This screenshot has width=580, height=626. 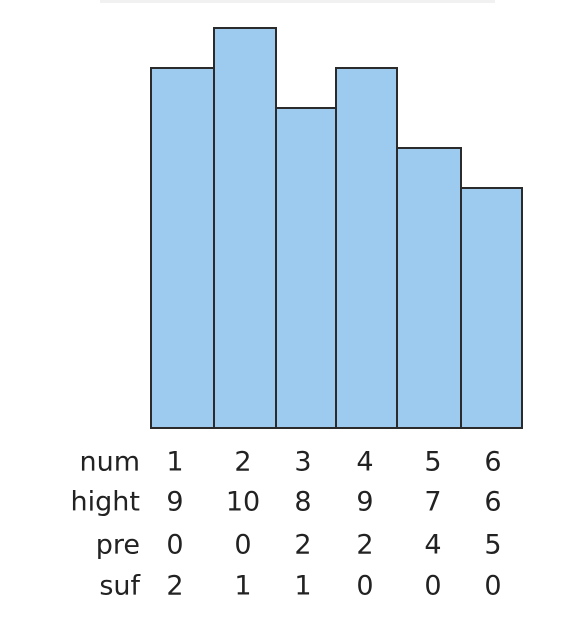 I want to click on top-edge, so click(x=297, y=1).